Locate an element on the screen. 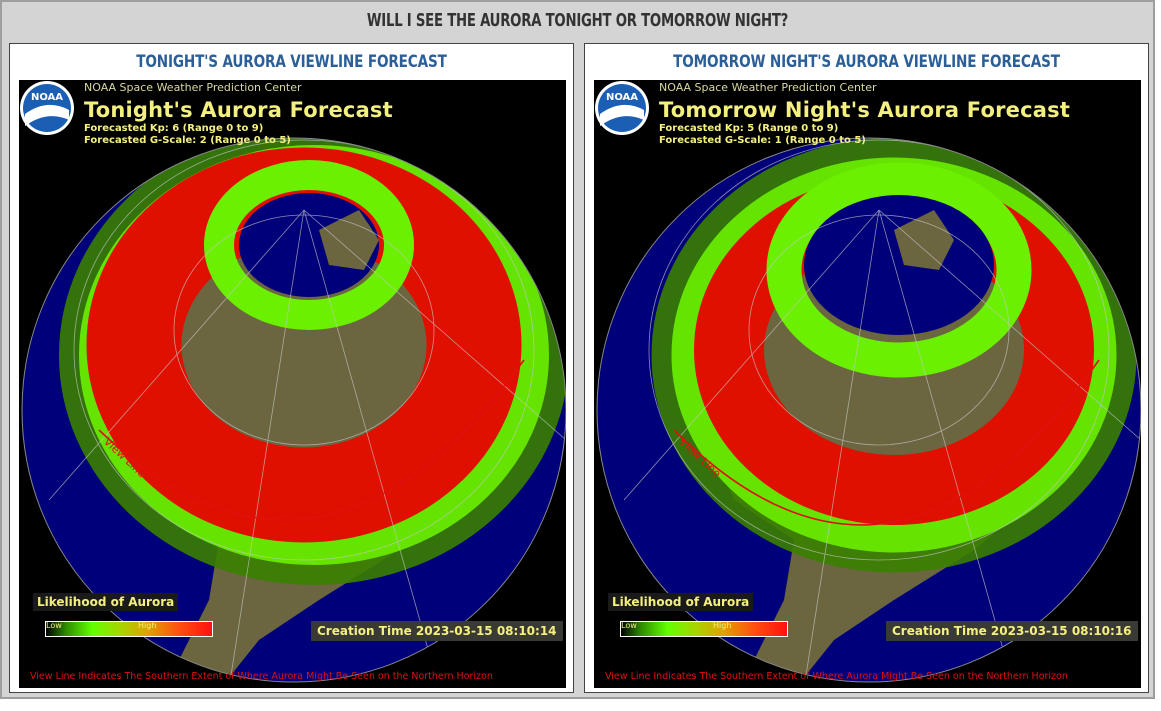 This screenshot has height=711, width=1161. forecast-title: Tomorrow Night's Aurora Forecast is located at coordinates (865, 110).